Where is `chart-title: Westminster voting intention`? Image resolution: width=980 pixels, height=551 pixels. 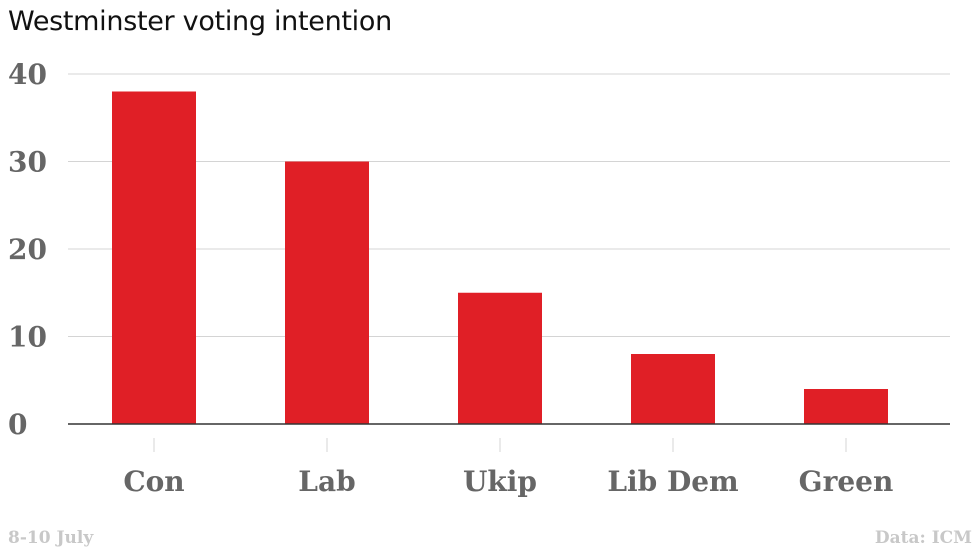
chart-title: Westminster voting intention is located at coordinates (200, 21).